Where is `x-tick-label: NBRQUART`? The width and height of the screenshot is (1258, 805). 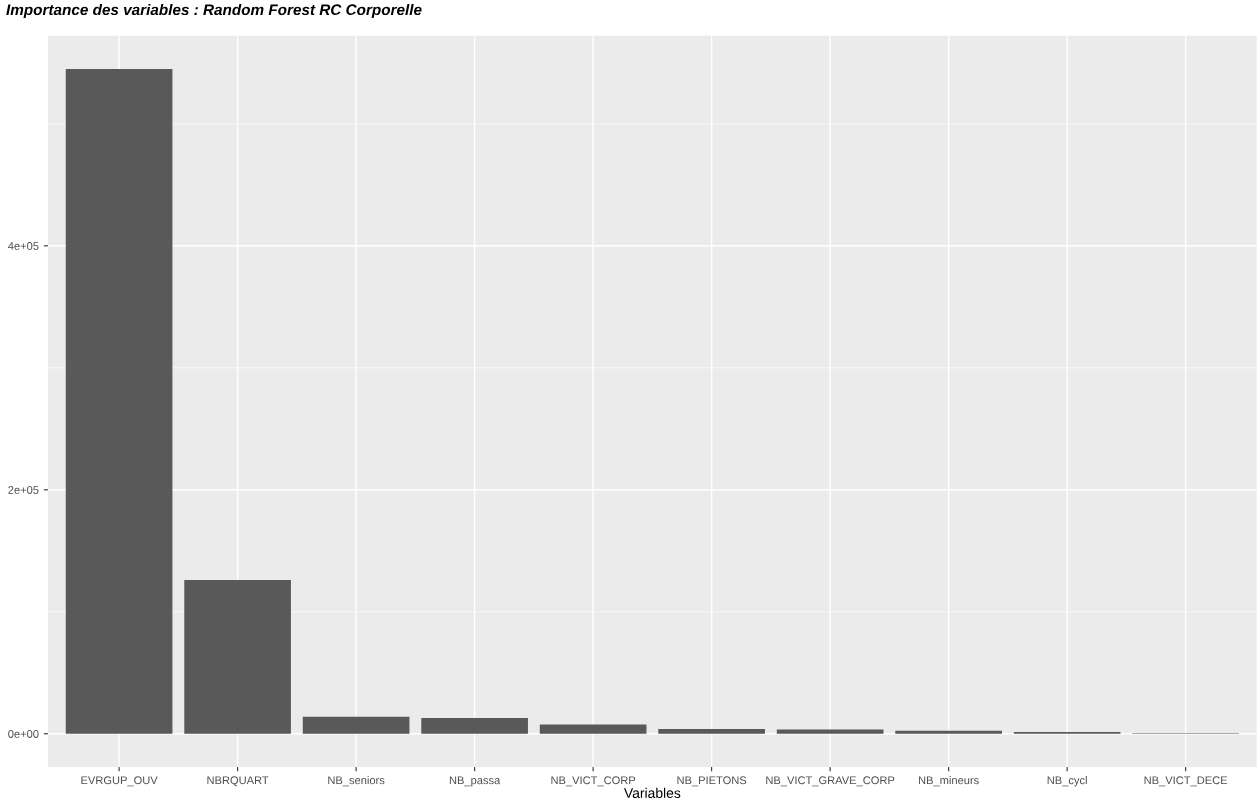 x-tick-label: NBRQUART is located at coordinates (238, 781).